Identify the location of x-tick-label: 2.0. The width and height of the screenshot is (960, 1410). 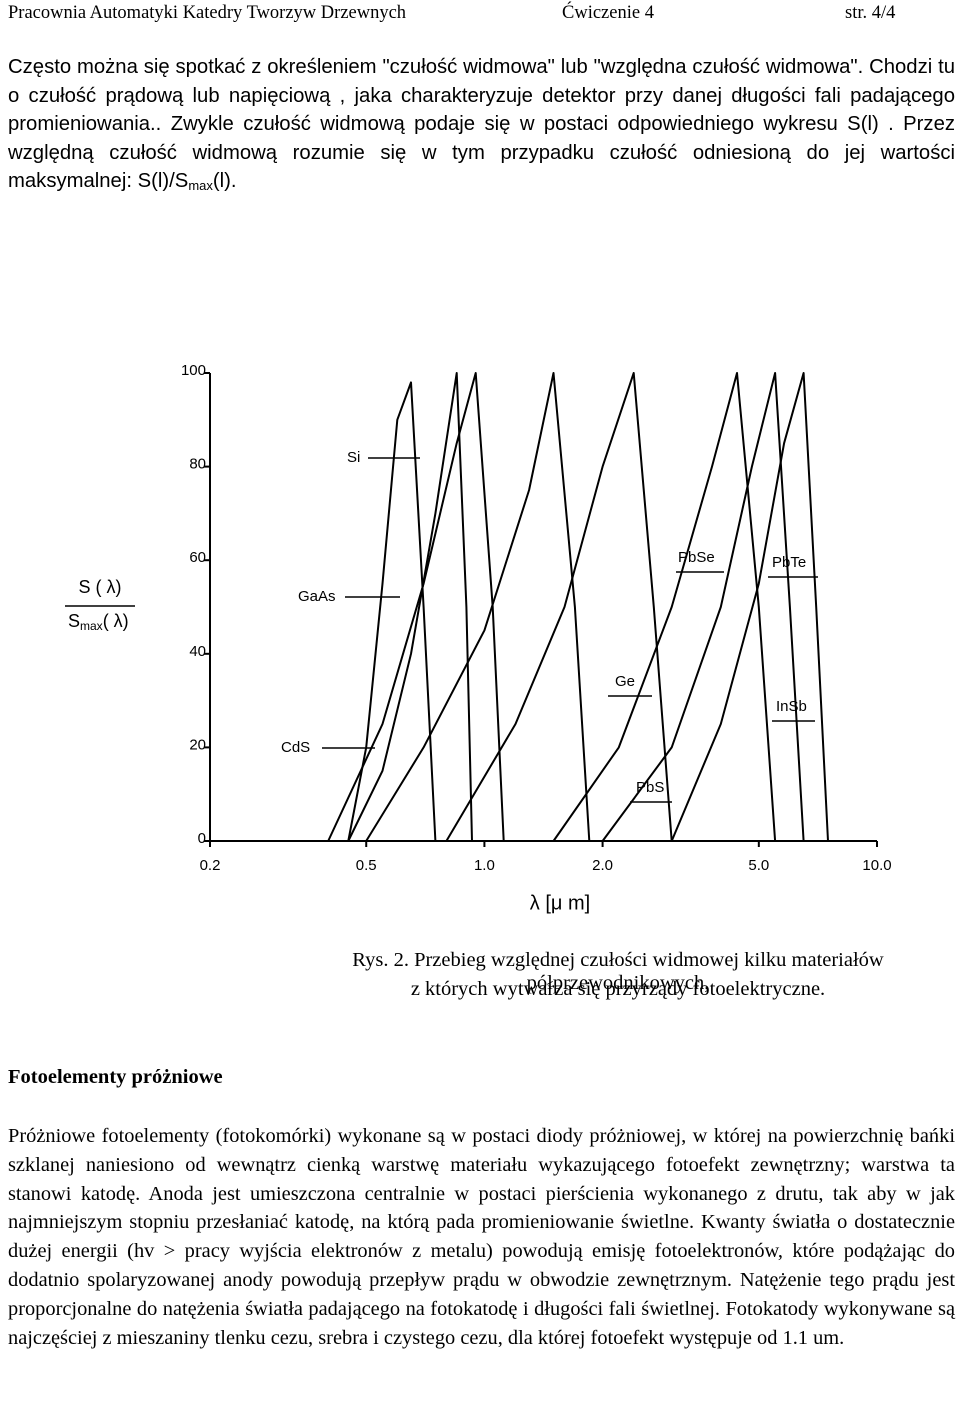
(602, 865).